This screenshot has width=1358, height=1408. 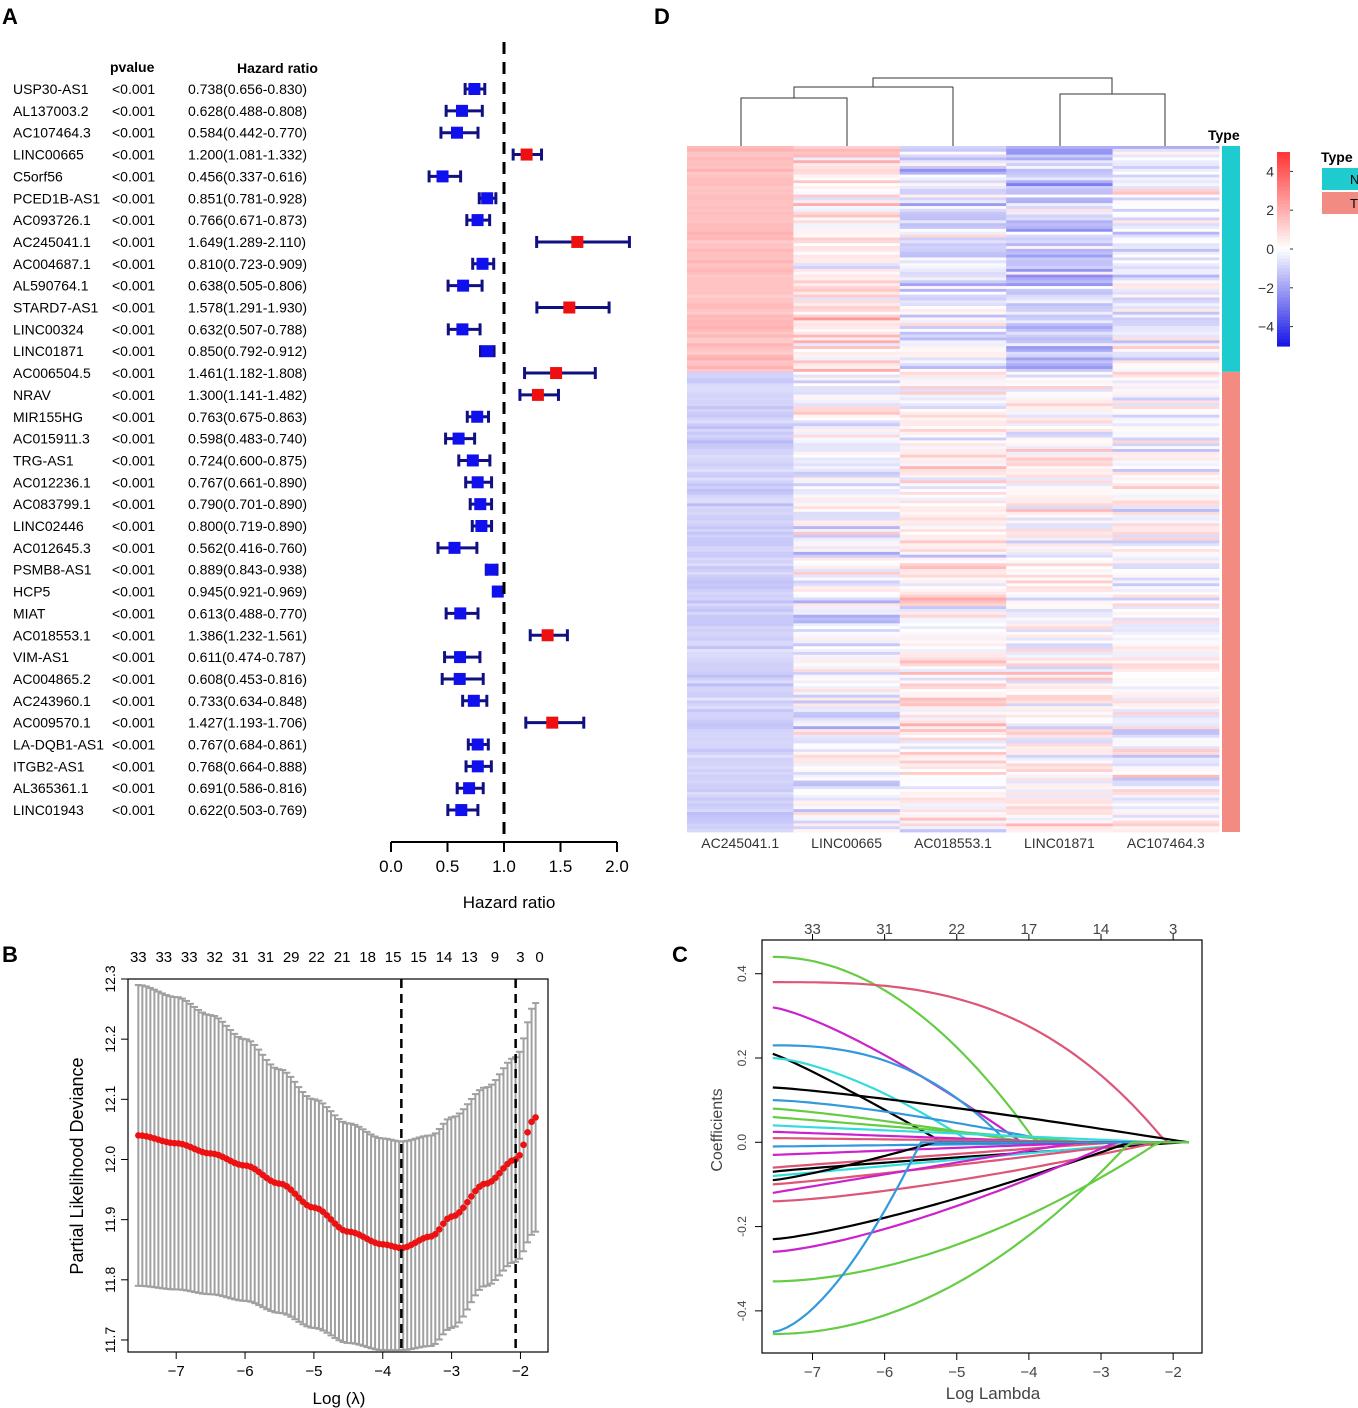 I want to click on gene-name: AC015911.3, so click(x=51, y=439).